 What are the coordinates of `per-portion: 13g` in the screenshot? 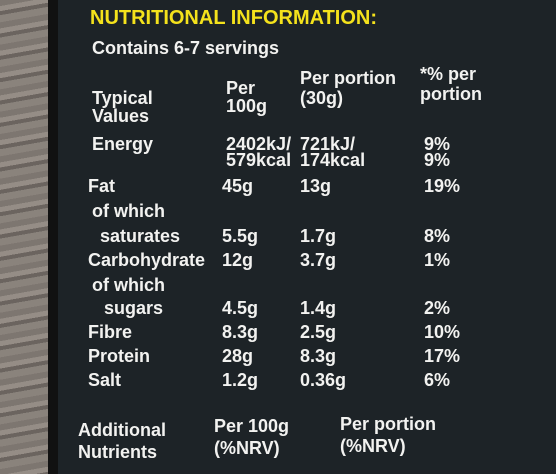 It's located at (315, 186).